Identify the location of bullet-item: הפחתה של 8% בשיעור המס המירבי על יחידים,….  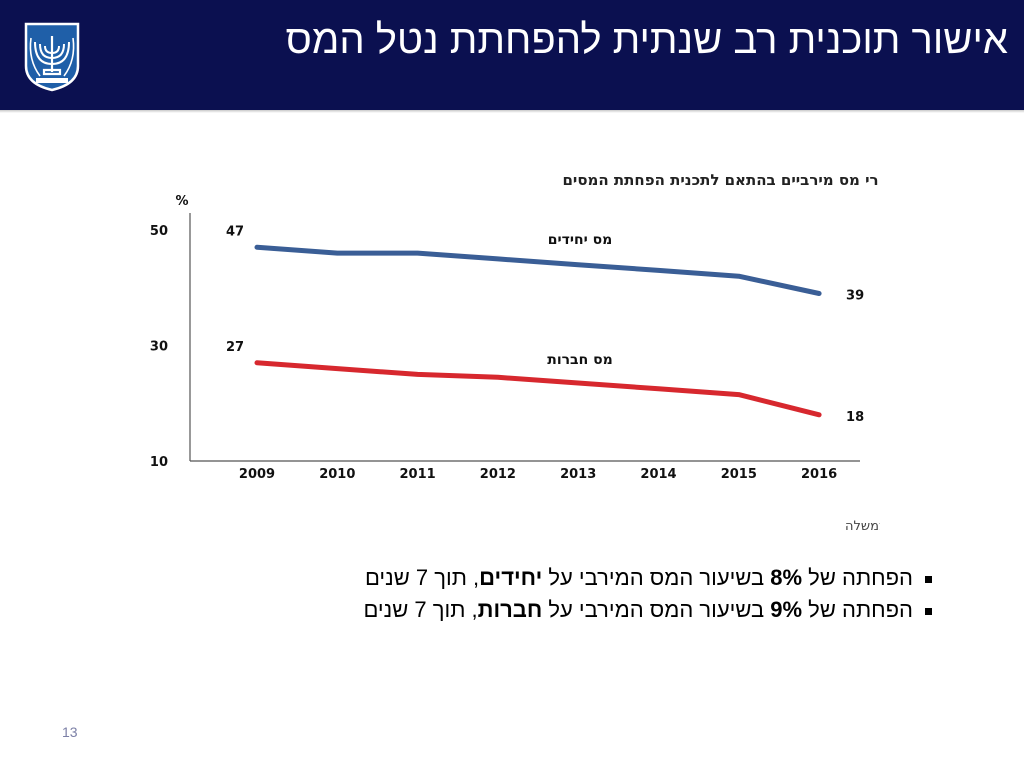
(512, 578).